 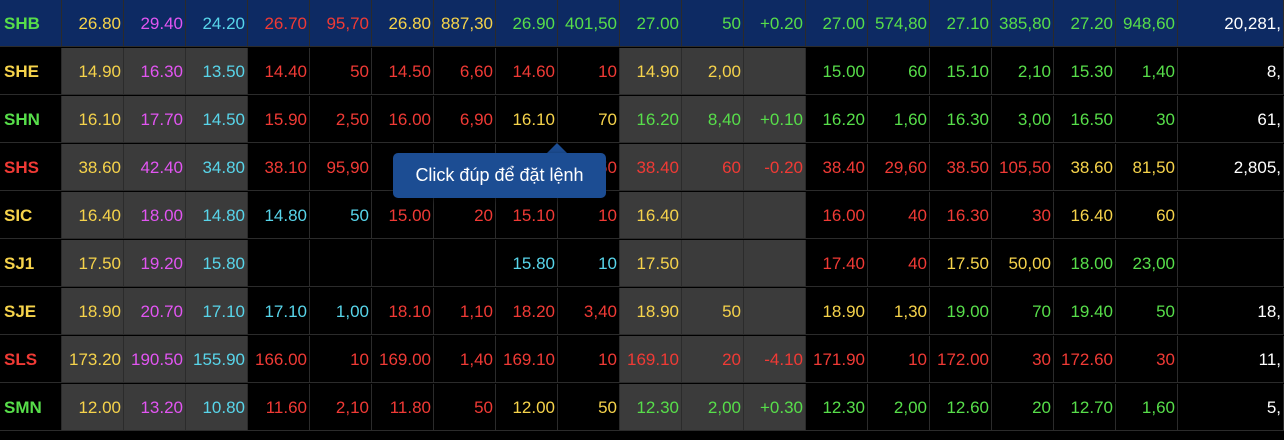 I want to click on ask2-price-cell: 16.30, so click(x=961, y=119).